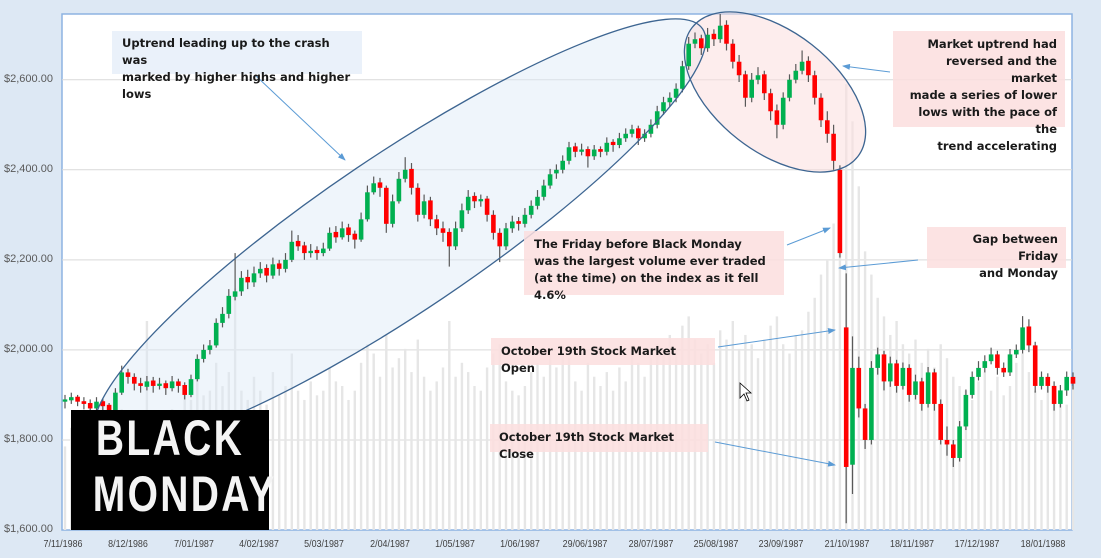 The width and height of the screenshot is (1101, 558). Describe the element at coordinates (977, 544) in the screenshot. I see `x-tick-label: 17/12/1987` at that location.